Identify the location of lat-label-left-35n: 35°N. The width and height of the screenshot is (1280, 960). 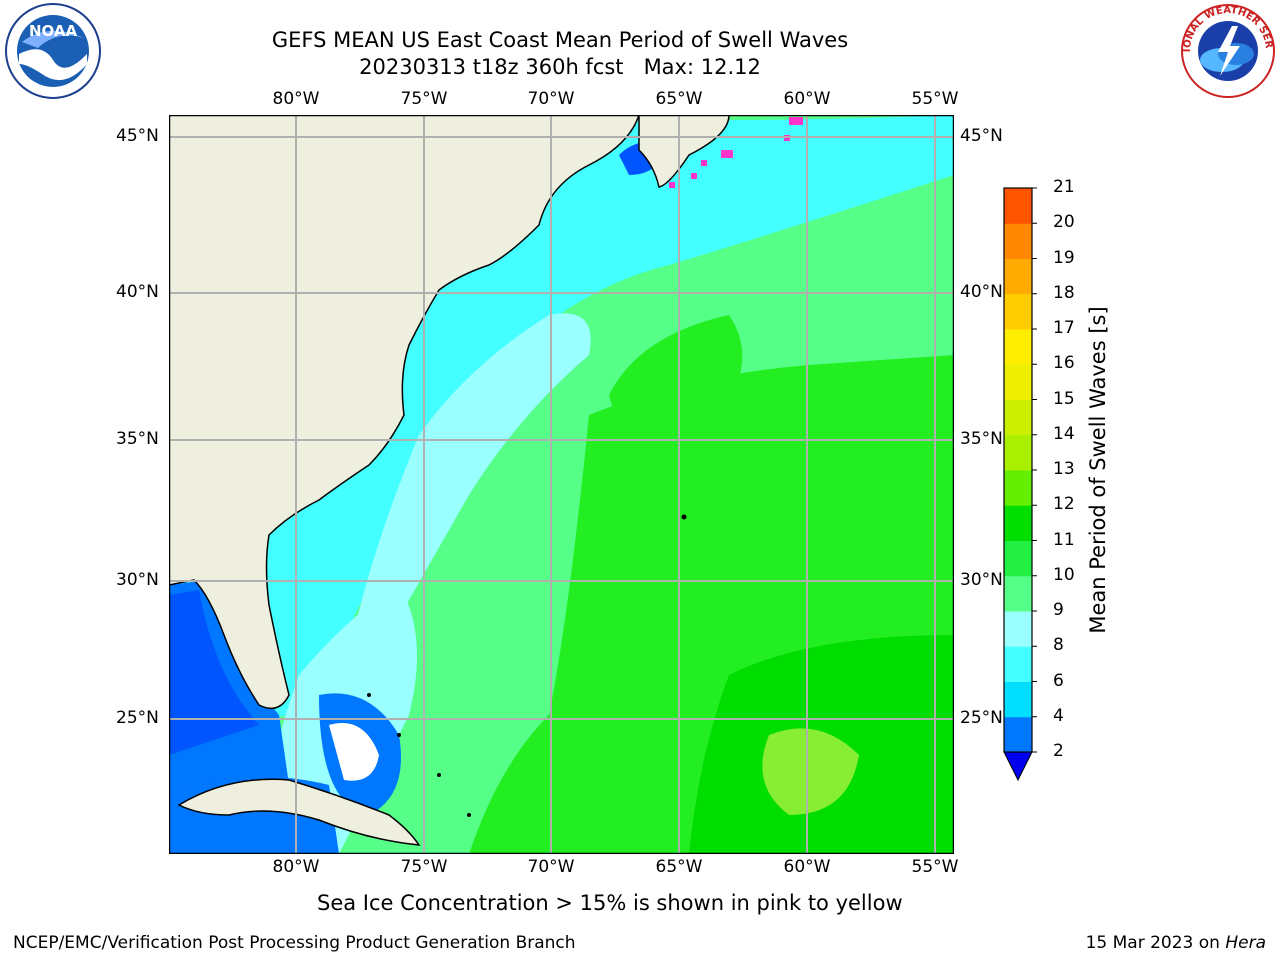
(137, 439).